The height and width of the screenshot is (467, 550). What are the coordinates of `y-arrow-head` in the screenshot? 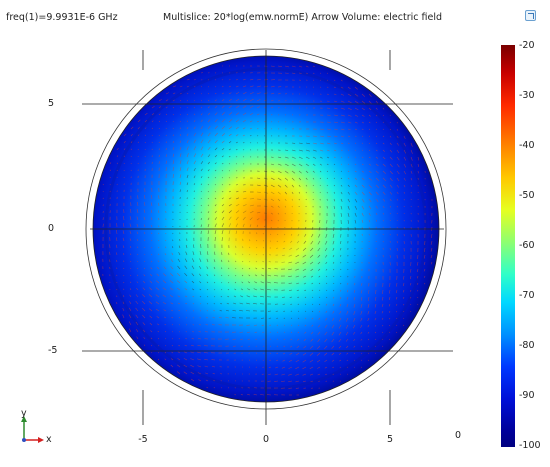 It's located at (24, 419).